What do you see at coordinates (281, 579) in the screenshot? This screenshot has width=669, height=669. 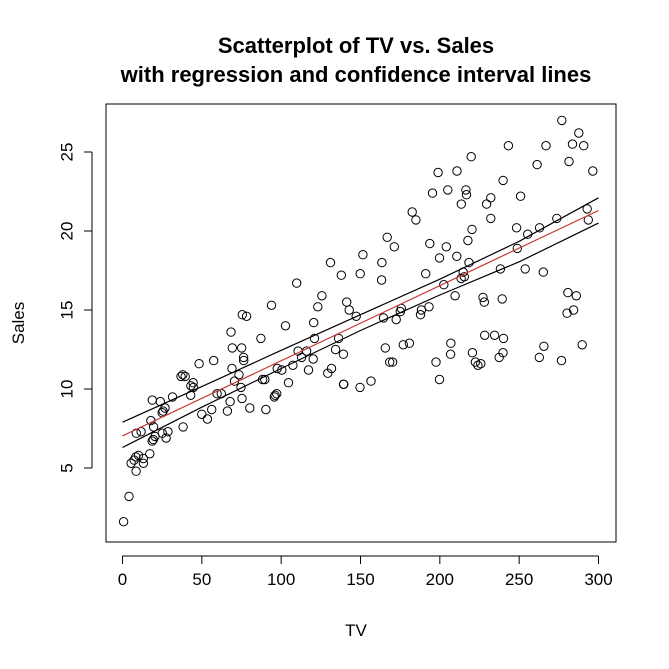 I see `x-tick-label: 100` at bounding box center [281, 579].